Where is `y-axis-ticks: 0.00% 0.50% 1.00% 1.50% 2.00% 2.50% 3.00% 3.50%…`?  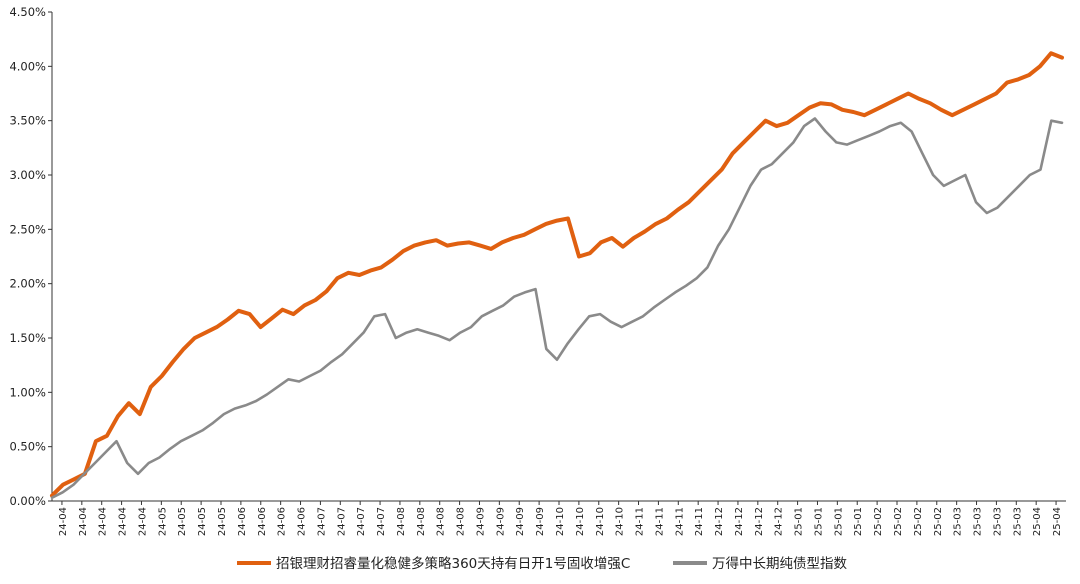 y-axis-ticks: 0.00% 0.50% 1.00% 1.50% 2.00% 2.50% 3.00% 3.50%… is located at coordinates (30, 256).